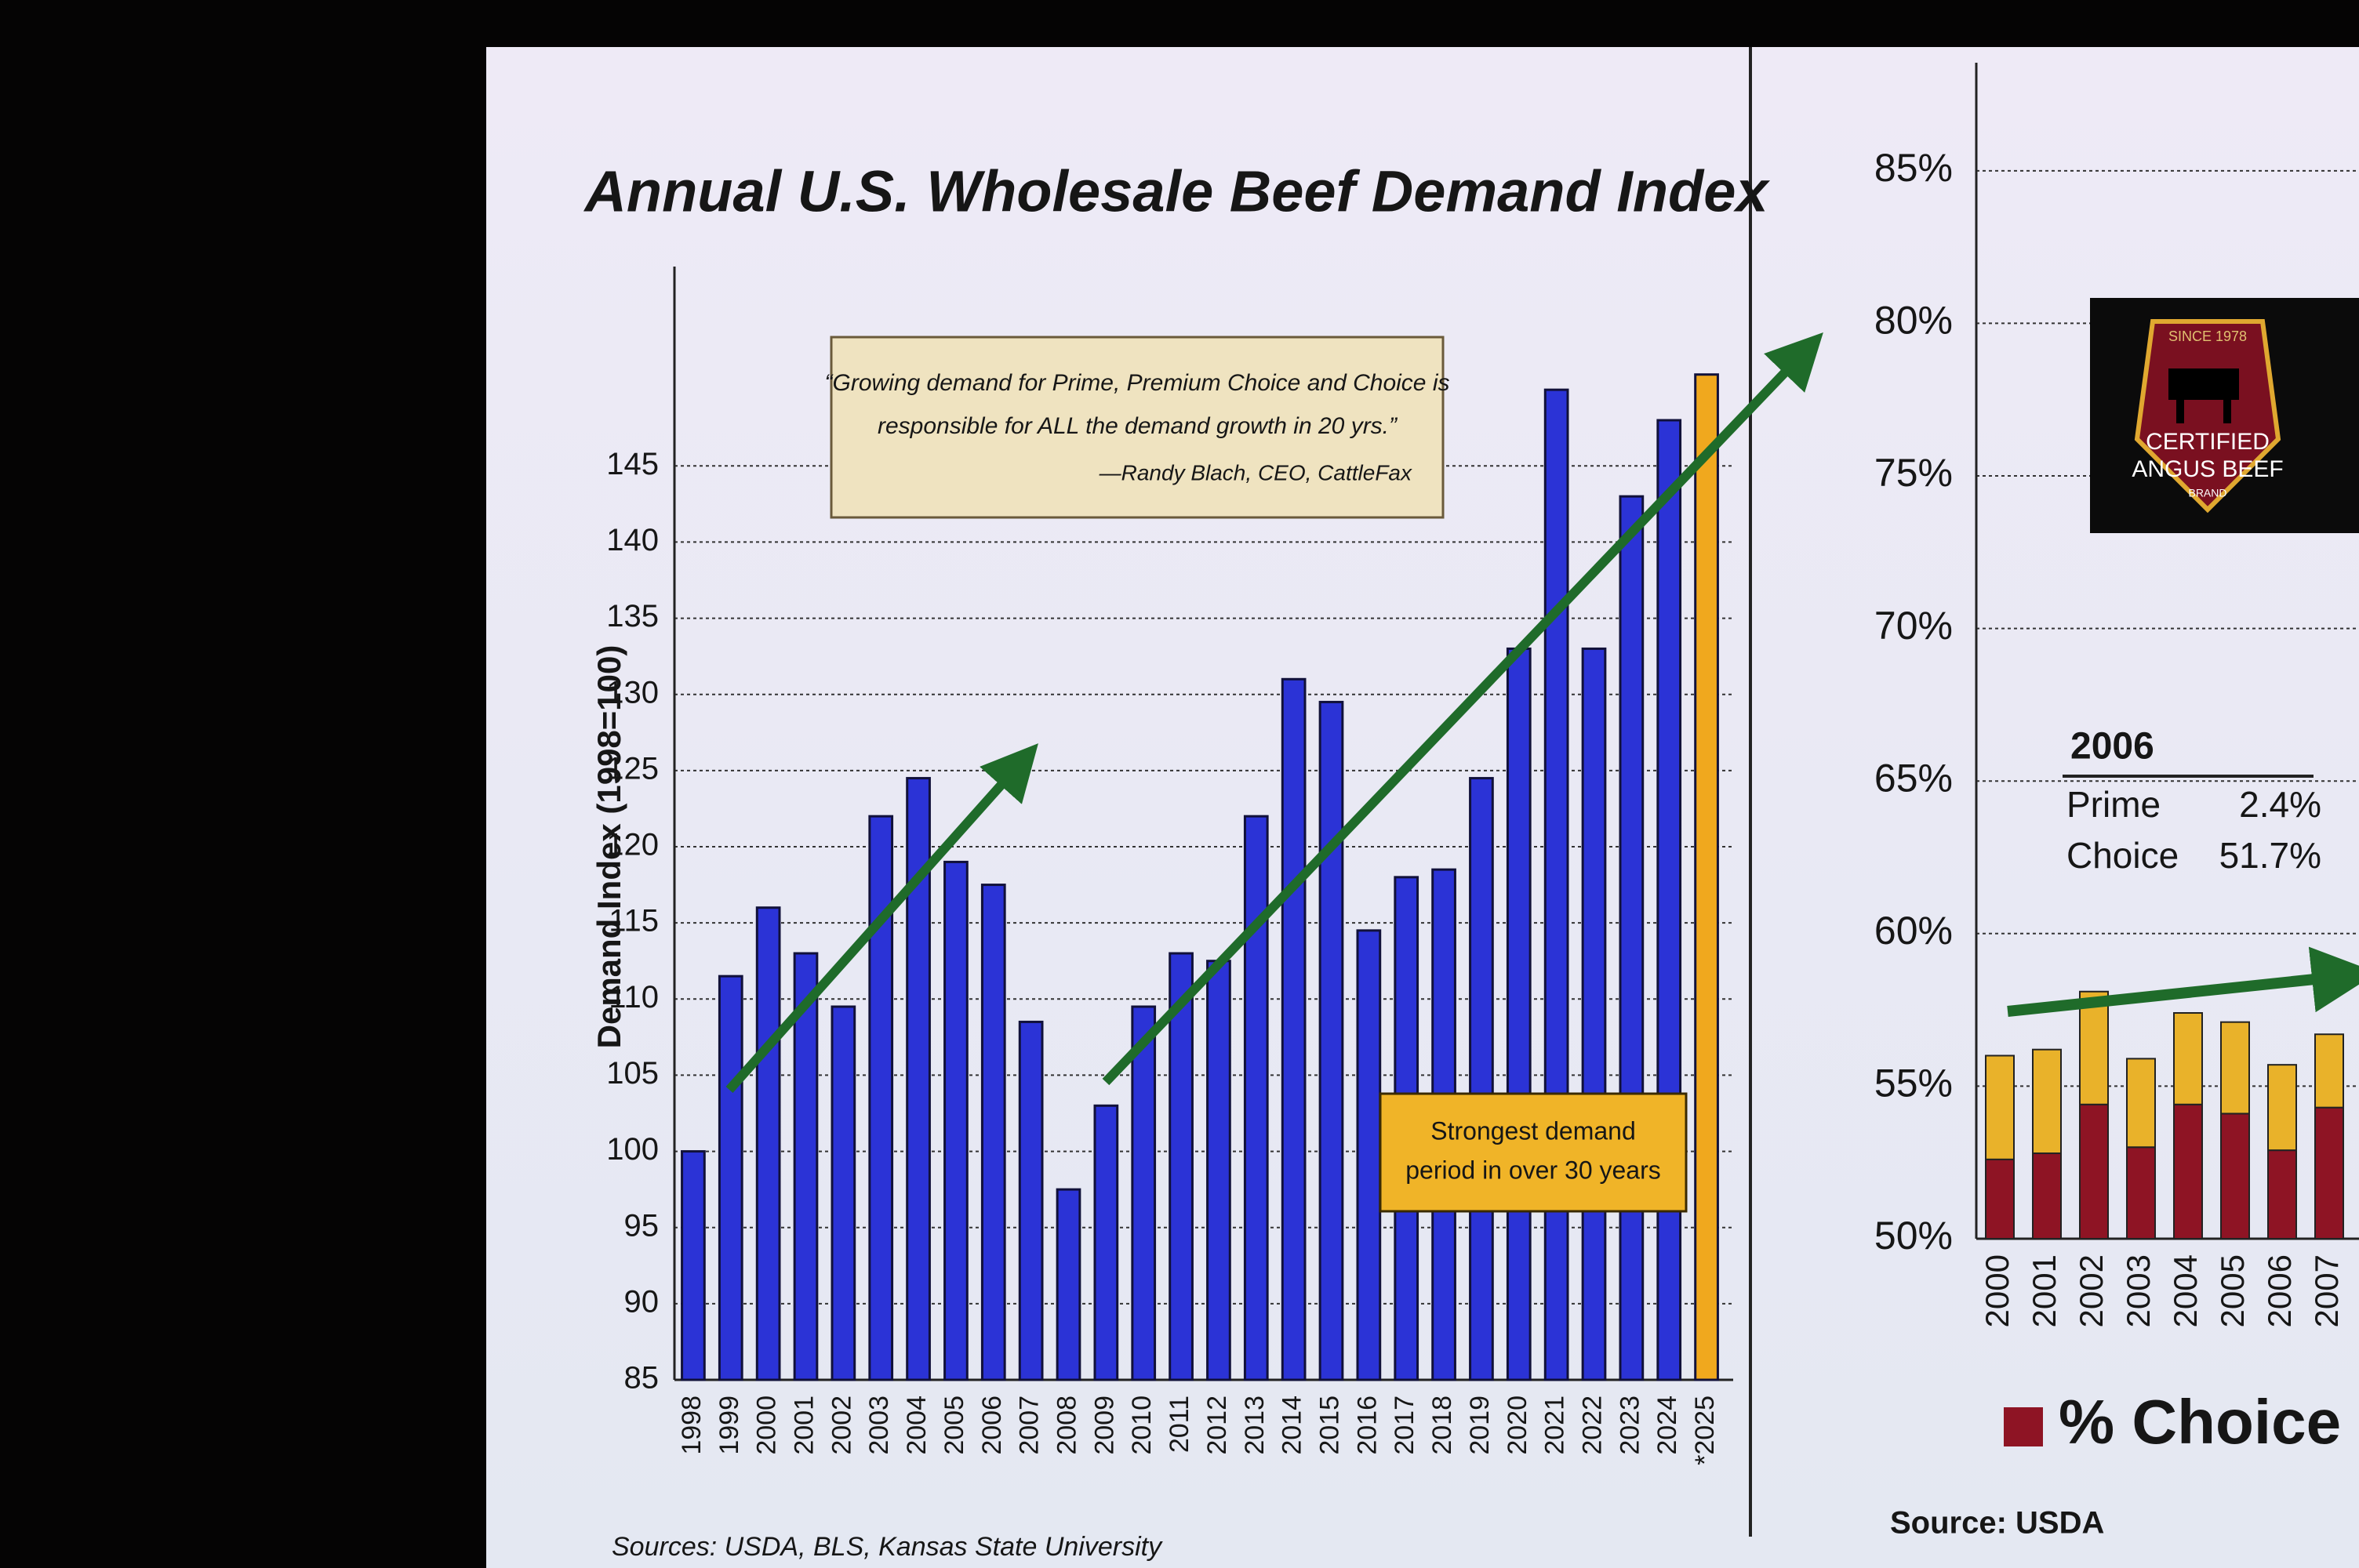  I want to click on y-tick-label: 90, so click(642, 1301).